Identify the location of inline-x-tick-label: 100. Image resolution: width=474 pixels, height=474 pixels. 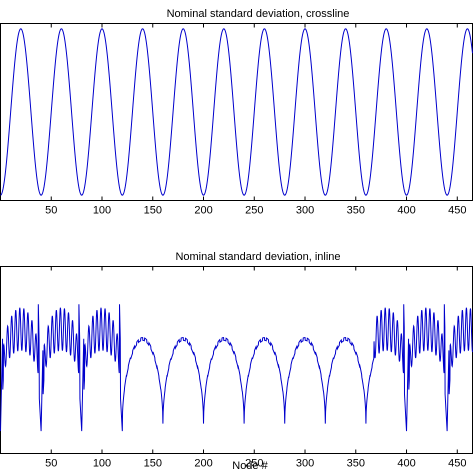
(102, 464).